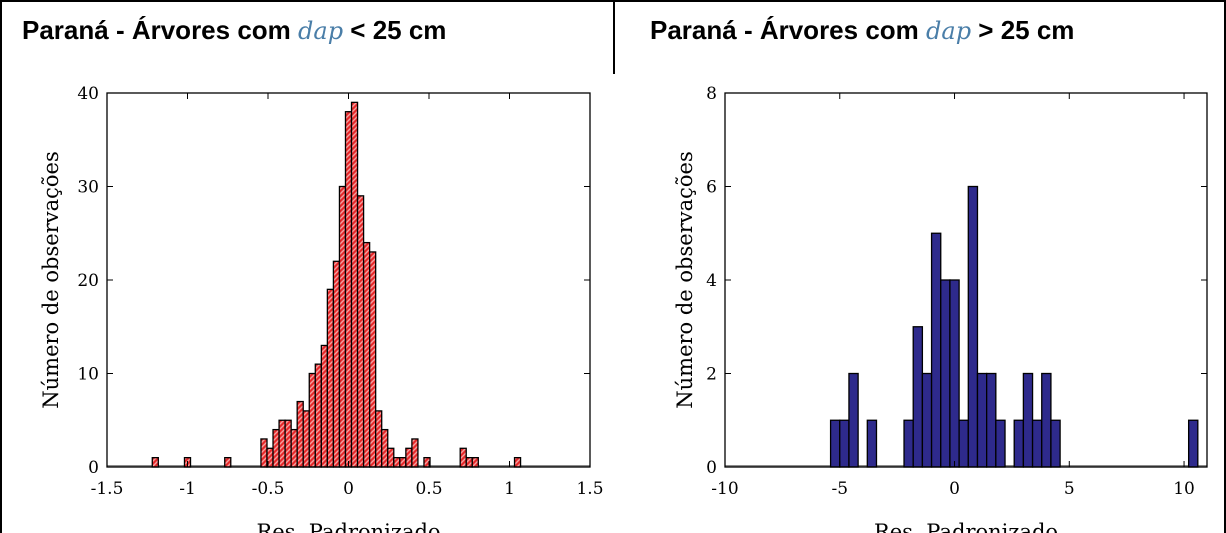 The height and width of the screenshot is (533, 1226). I want to click on right-ytick-label: 2, so click(711, 375).